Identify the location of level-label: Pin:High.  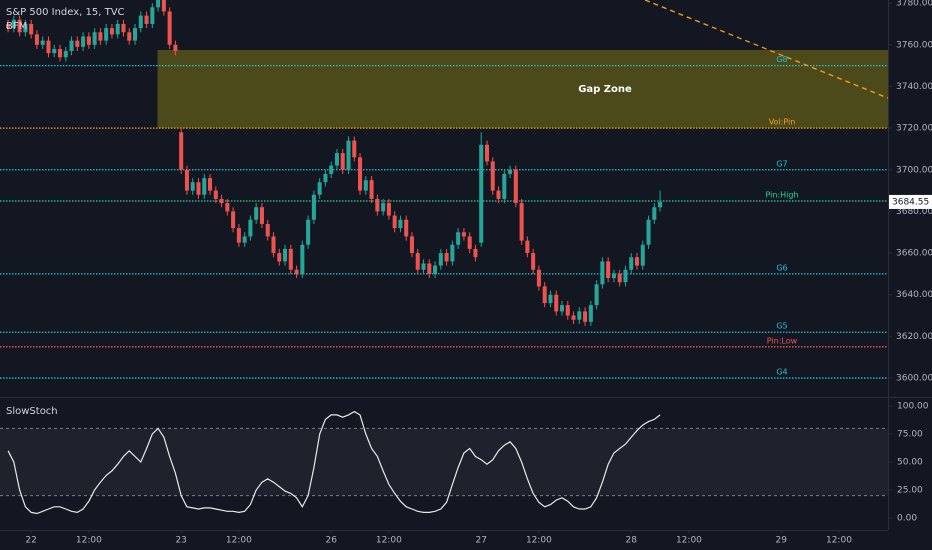
(781, 194).